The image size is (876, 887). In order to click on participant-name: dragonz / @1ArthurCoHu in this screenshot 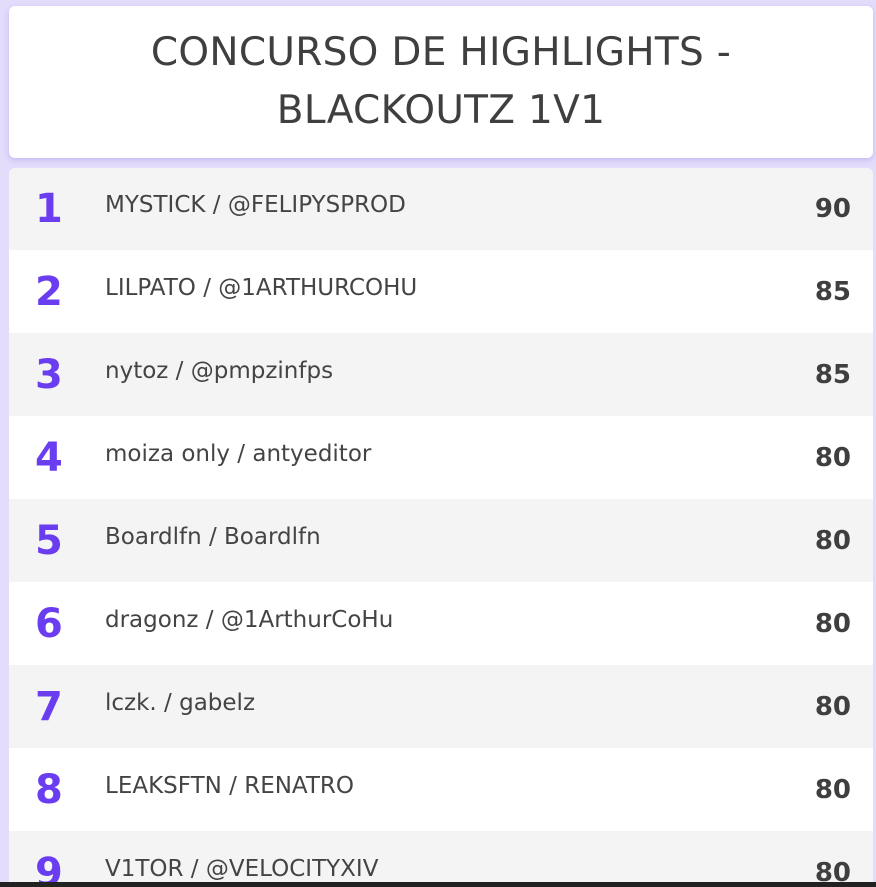, I will do `click(249, 619)`.